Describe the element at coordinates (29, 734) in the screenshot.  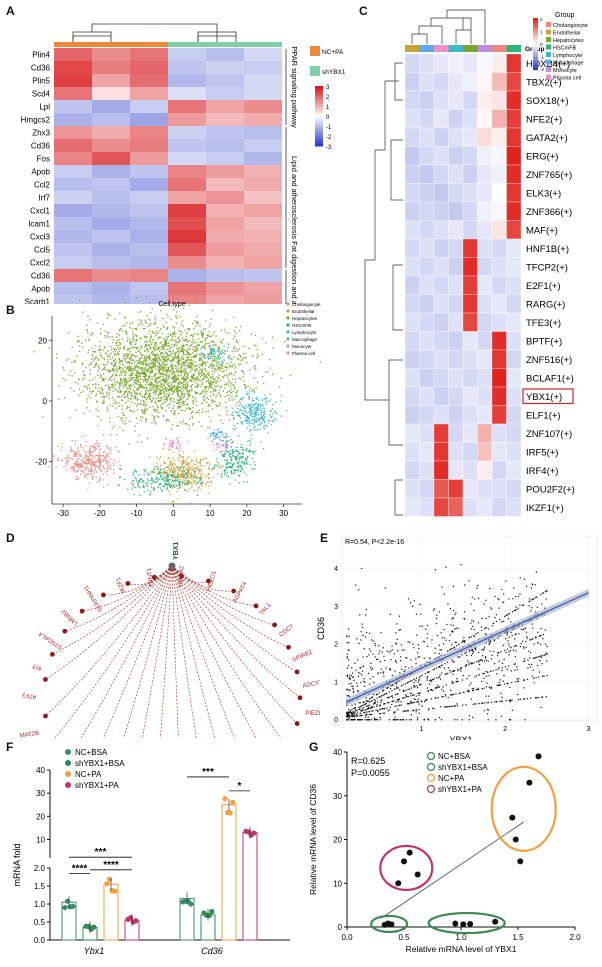
I see `target-label: MAT2B` at that location.